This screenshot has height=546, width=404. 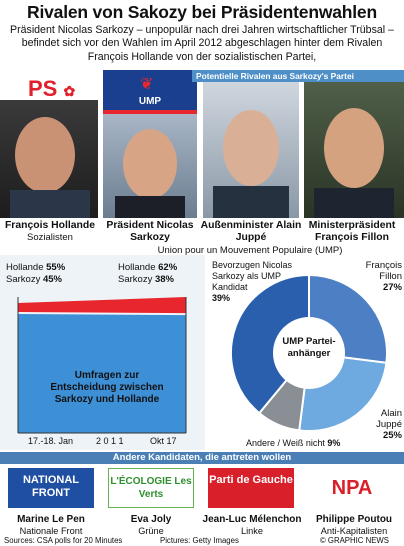 I want to click on juppe-name: Außenminister Alain Juppé, so click(x=251, y=231).